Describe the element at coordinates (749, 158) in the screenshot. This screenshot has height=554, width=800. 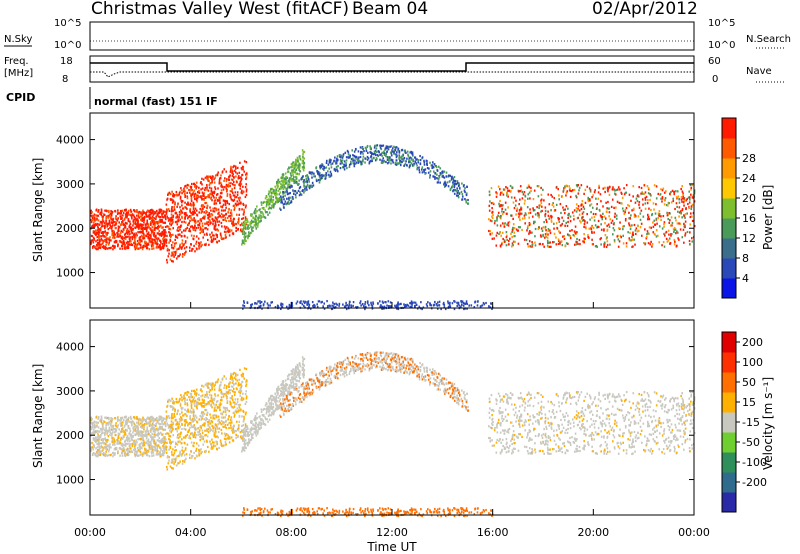
I see `colorbar-tick-label: 28` at that location.